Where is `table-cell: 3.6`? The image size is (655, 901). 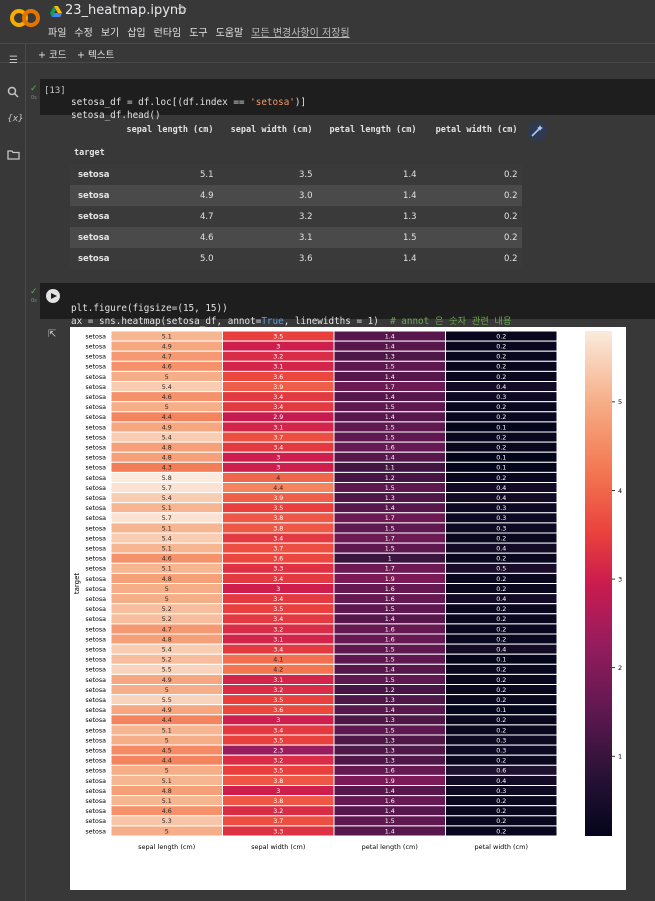
table-cell: 3.6 is located at coordinates (267, 258).